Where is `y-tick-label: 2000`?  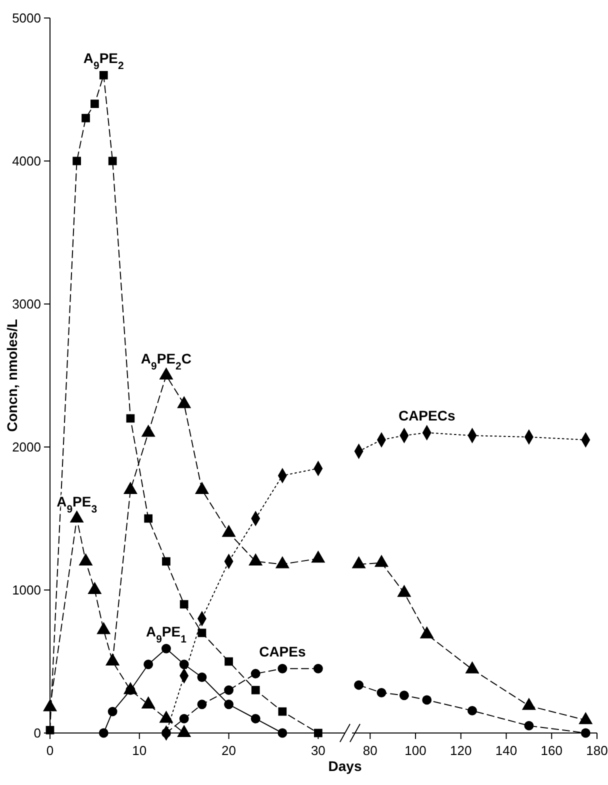 y-tick-label: 2000 is located at coordinates (26, 447).